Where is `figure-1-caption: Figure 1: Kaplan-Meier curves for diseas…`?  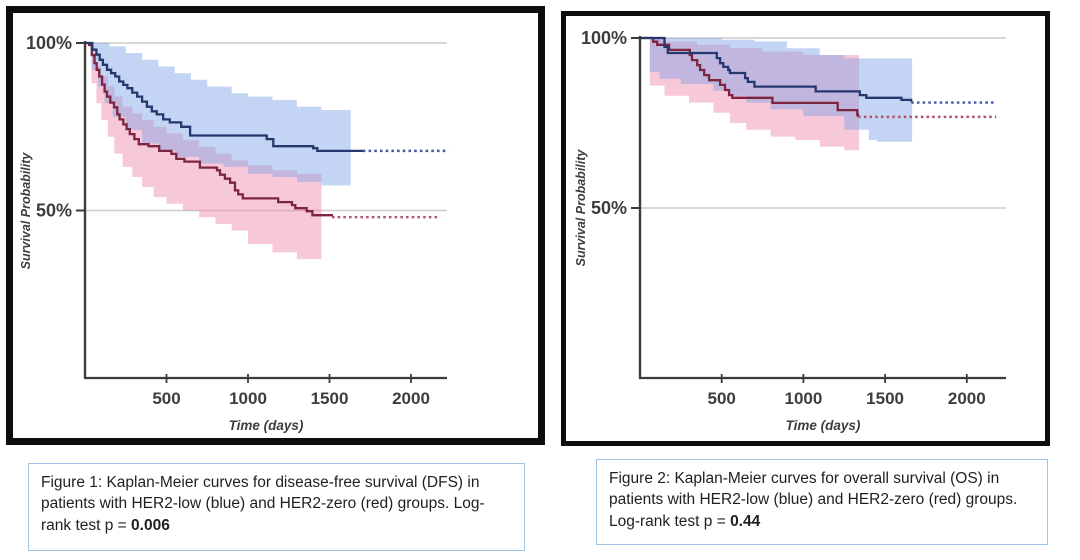
figure-1-caption: Figure 1: Kaplan-Meier curves for diseas… is located at coordinates (276, 507).